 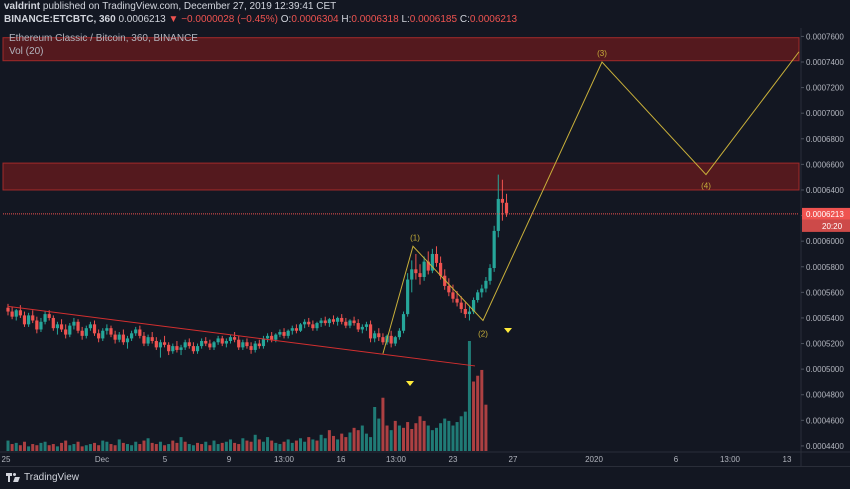 What do you see at coordinates (241, 336) in the screenshot?
I see `descending-trendline` at bounding box center [241, 336].